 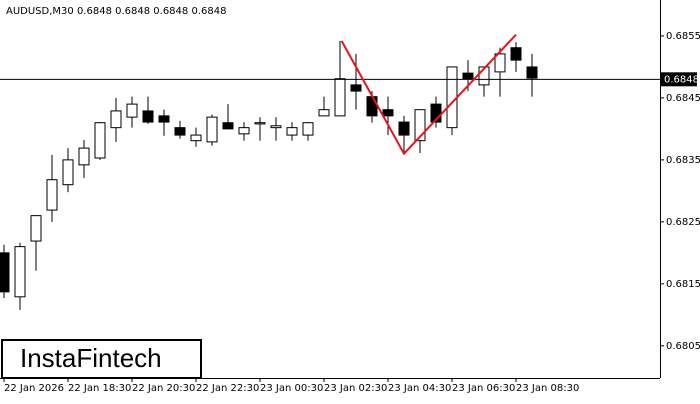 What do you see at coordinates (99, 388) in the screenshot?
I see `x-tick-label: 22 Jan 18:30` at bounding box center [99, 388].